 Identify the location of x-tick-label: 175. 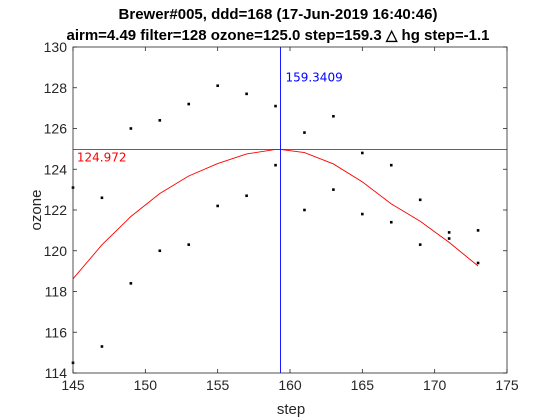
(507, 385).